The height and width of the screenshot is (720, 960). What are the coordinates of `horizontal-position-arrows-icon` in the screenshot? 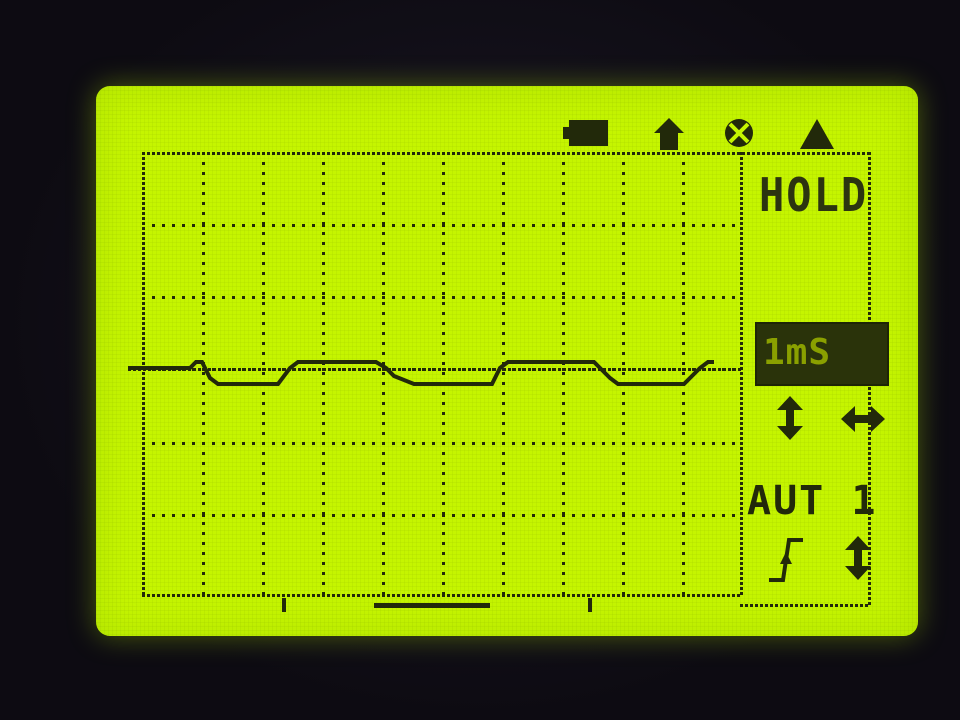 It's located at (863, 419).